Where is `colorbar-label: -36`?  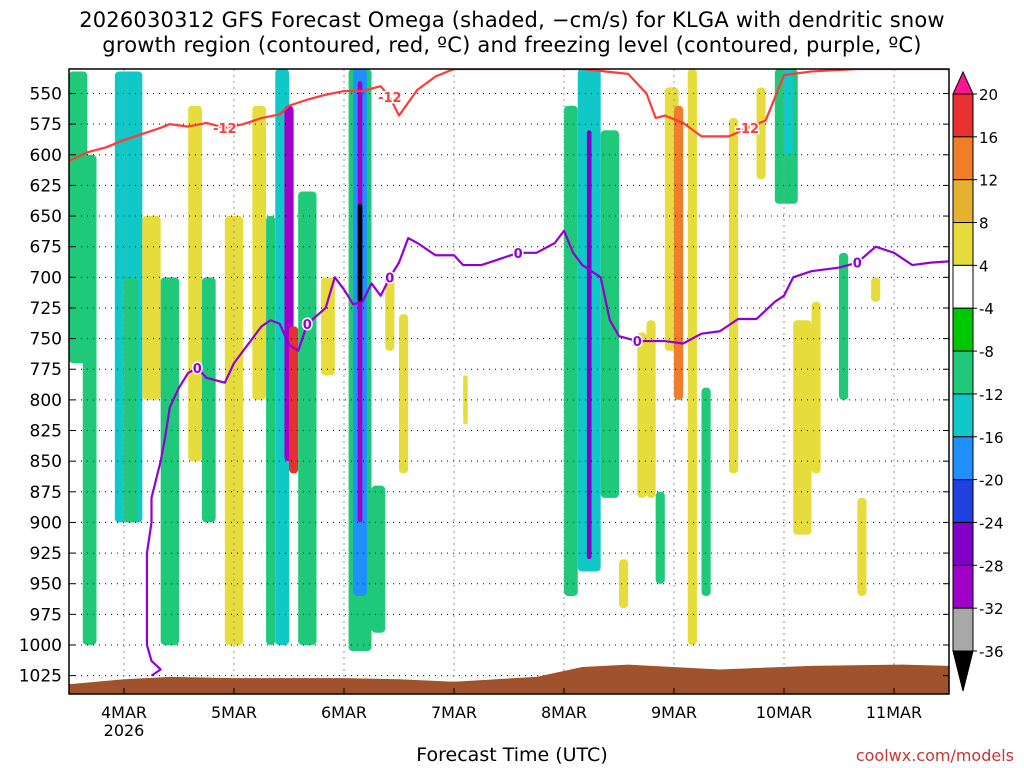
colorbar-label: -36 is located at coordinates (991, 652).